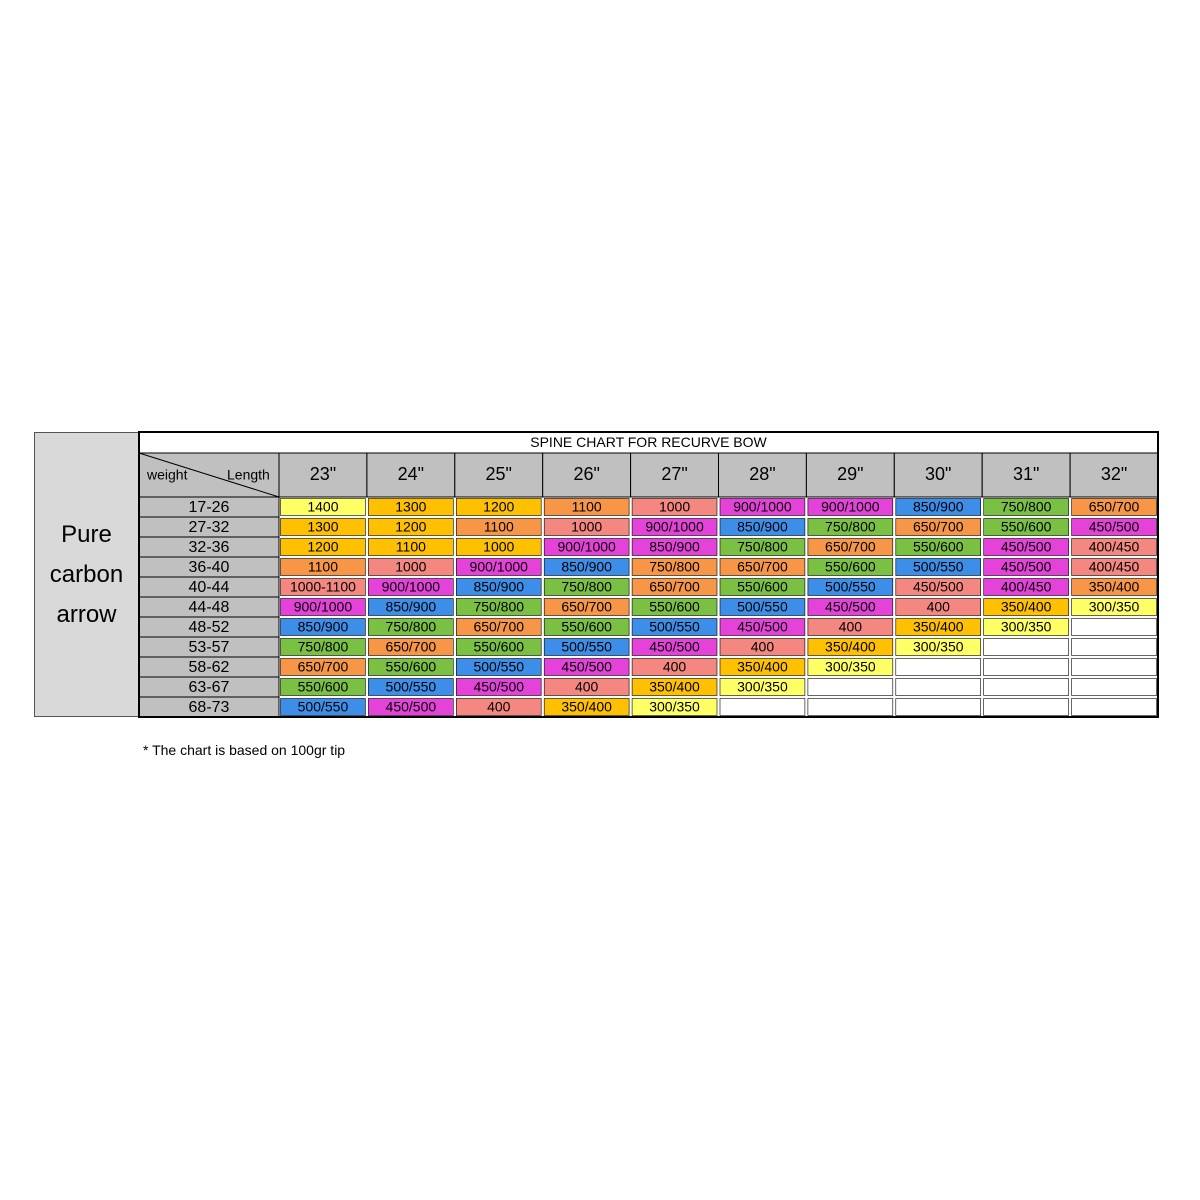  Describe the element at coordinates (323, 474) in the screenshot. I see `column-header: 23"` at that location.